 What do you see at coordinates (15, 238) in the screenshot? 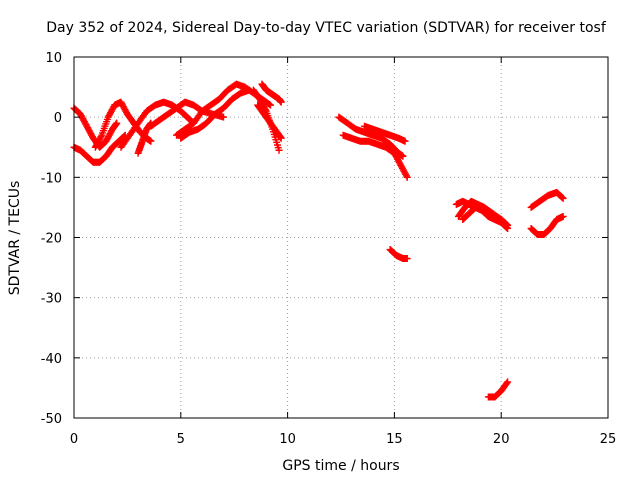
I see `y-axis-label: SDTVAR / TECUs` at bounding box center [15, 238].